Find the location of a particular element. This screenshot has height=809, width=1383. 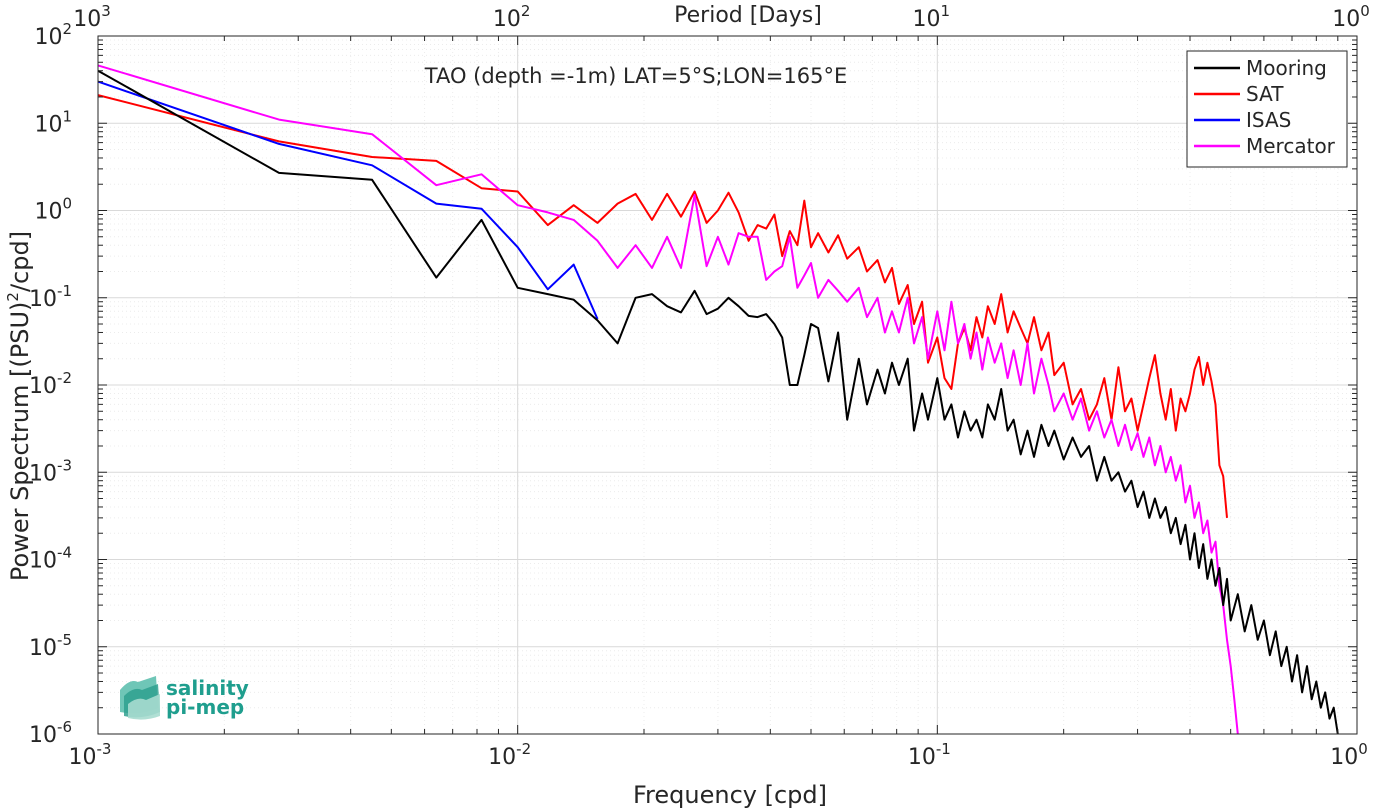

y-tick-label-exponent: -2 is located at coordinates (64, 378).